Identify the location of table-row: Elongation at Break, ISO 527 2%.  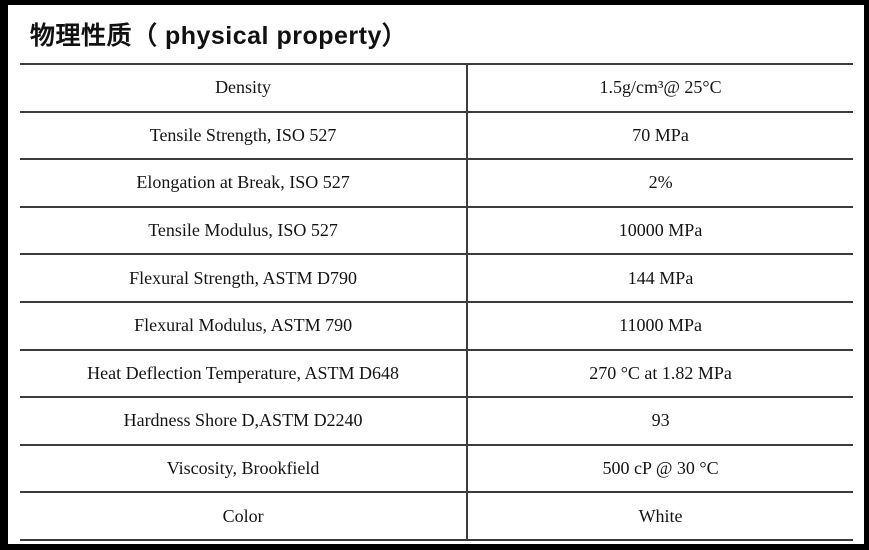
(436, 184).